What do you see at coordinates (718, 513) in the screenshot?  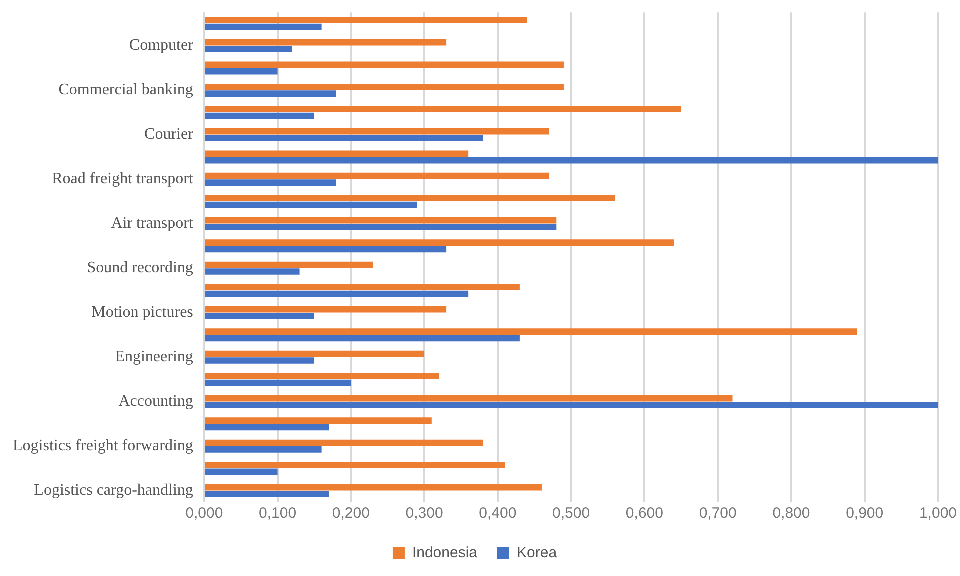 I see `x-tick-label: 0,700` at bounding box center [718, 513].